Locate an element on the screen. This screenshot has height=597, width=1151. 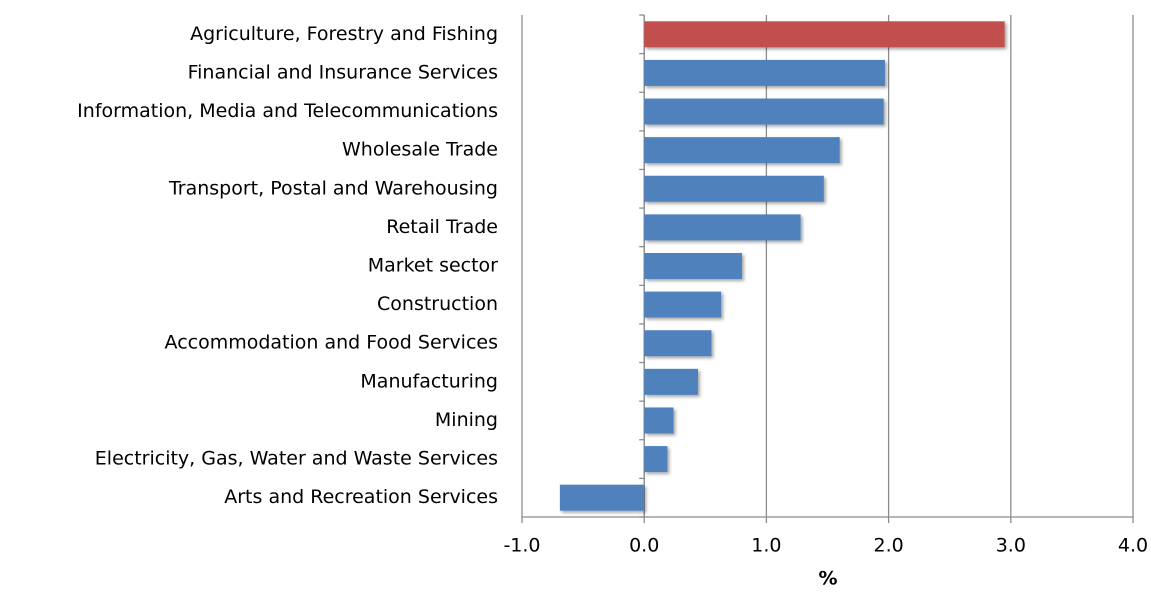
y-tick-label: Market sector is located at coordinates (433, 266).